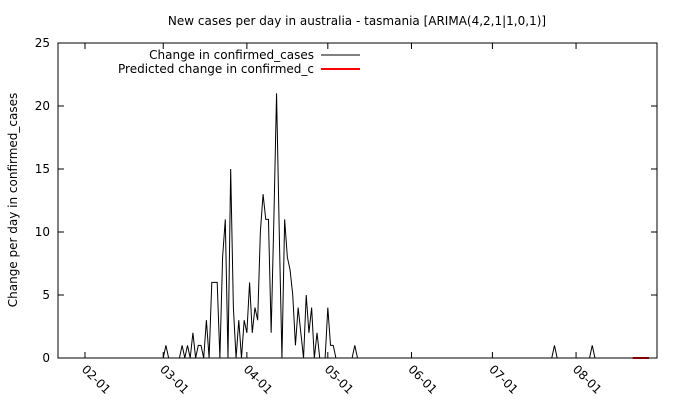  I want to click on y-tick-label: 20, so click(42, 106).